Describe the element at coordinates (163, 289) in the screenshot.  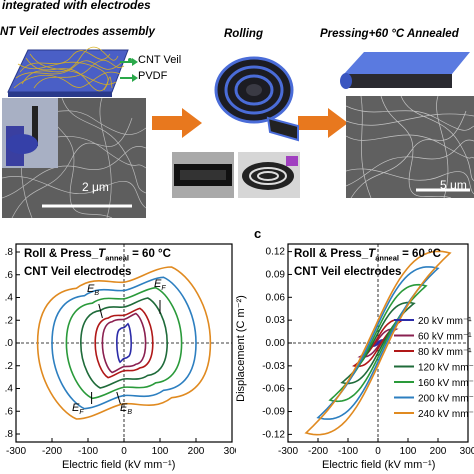
I see `chart-b-annot-ef-top-sub: F` at that location.